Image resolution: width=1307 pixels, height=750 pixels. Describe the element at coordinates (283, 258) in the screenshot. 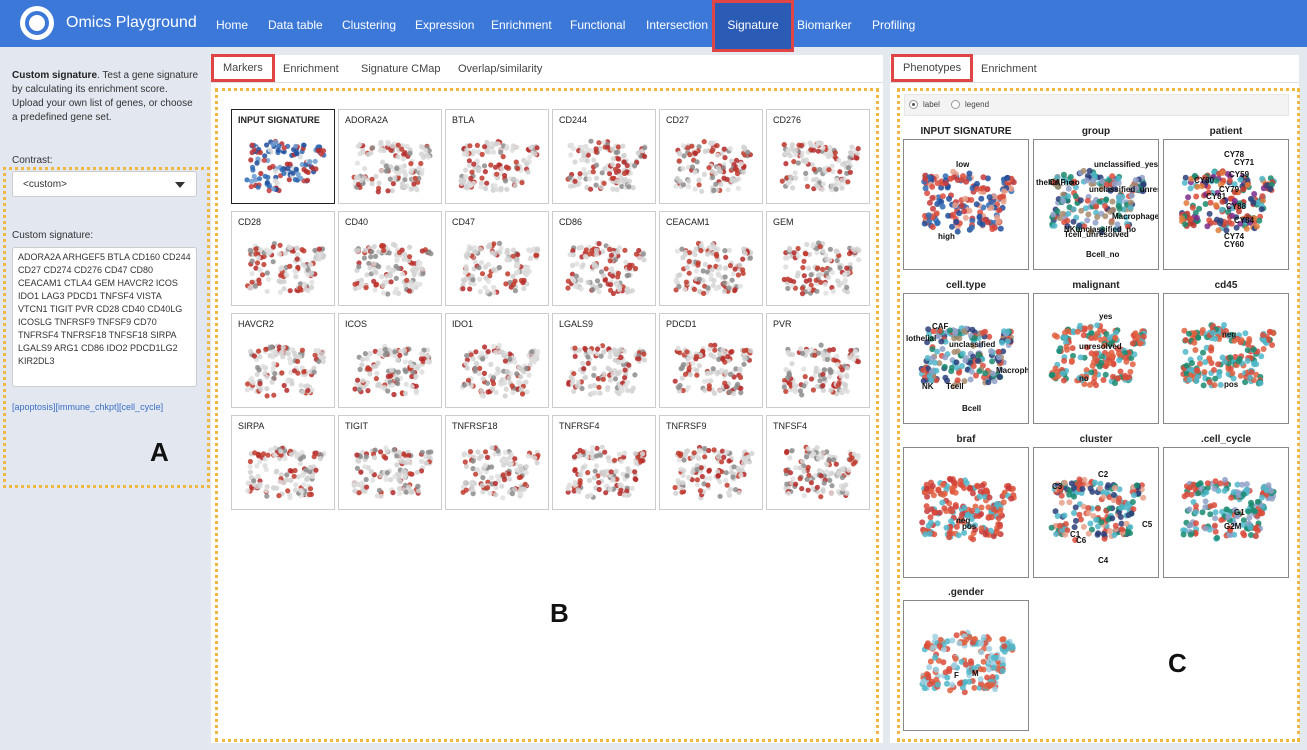

I see `marker-plot-cd28: CD28` at that location.